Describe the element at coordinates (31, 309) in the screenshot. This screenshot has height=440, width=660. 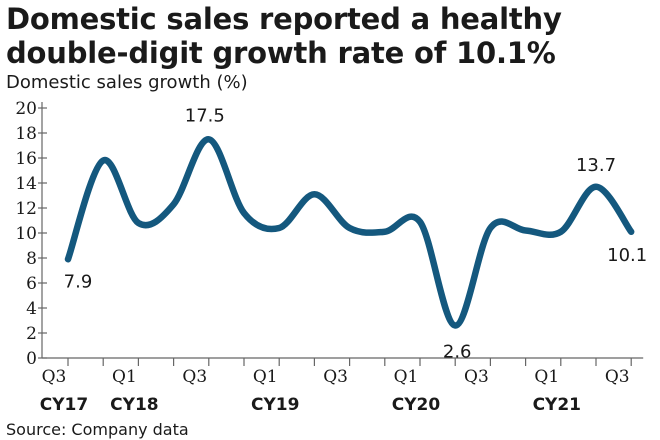
I see `y-tick-label: 4` at that location.